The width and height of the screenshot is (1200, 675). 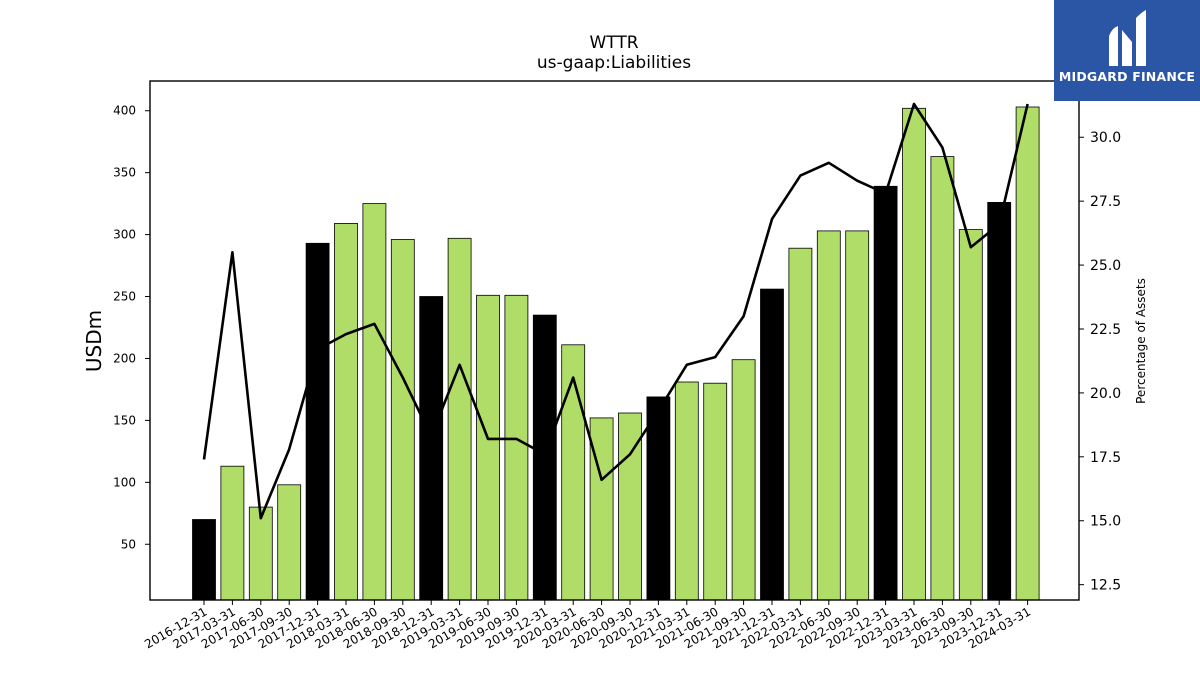 What do you see at coordinates (613, 43) in the screenshot?
I see `chart-title: WTTR` at bounding box center [613, 43].